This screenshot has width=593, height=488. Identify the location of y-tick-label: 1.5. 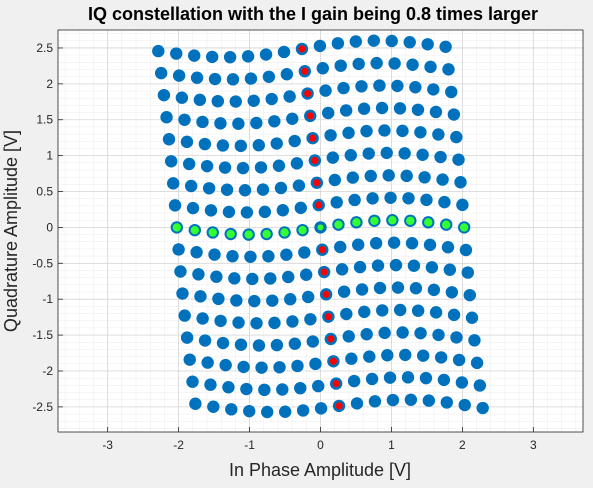
(44, 120).